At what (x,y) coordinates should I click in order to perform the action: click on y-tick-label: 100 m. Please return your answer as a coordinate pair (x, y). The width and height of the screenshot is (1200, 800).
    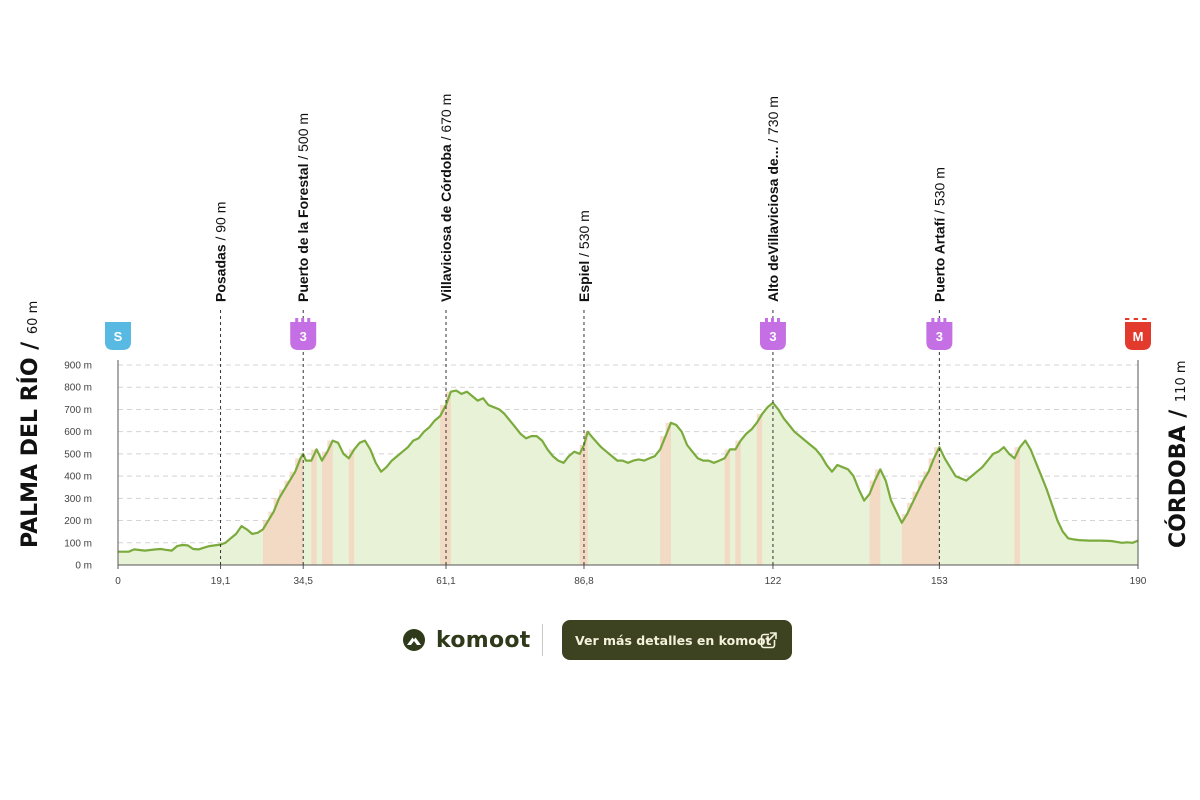
    Looking at the image, I should click on (78, 543).